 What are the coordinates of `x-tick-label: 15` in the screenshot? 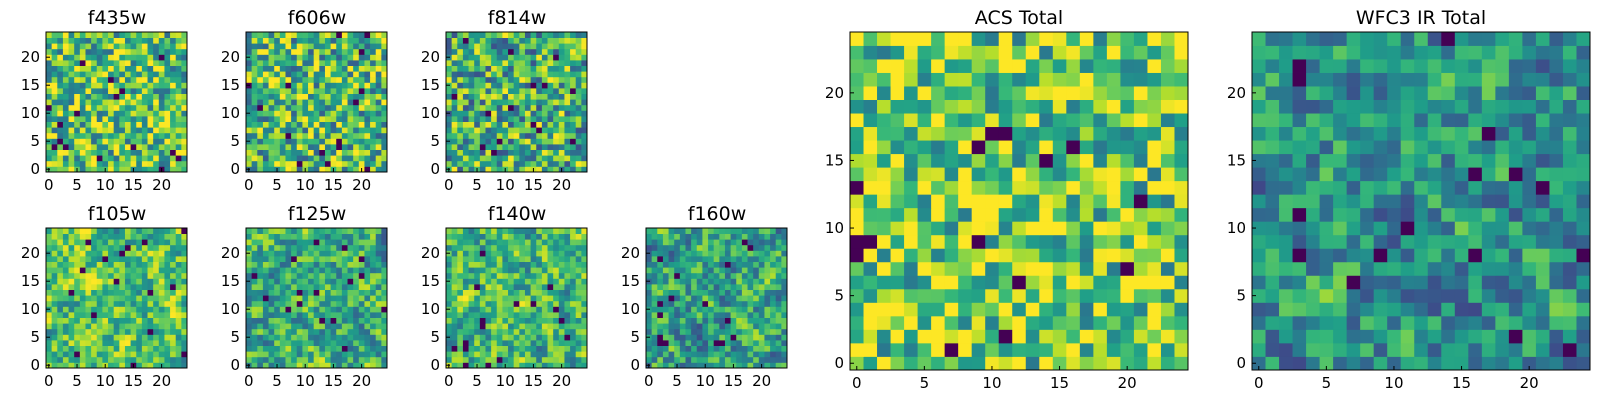 It's located at (133, 185).